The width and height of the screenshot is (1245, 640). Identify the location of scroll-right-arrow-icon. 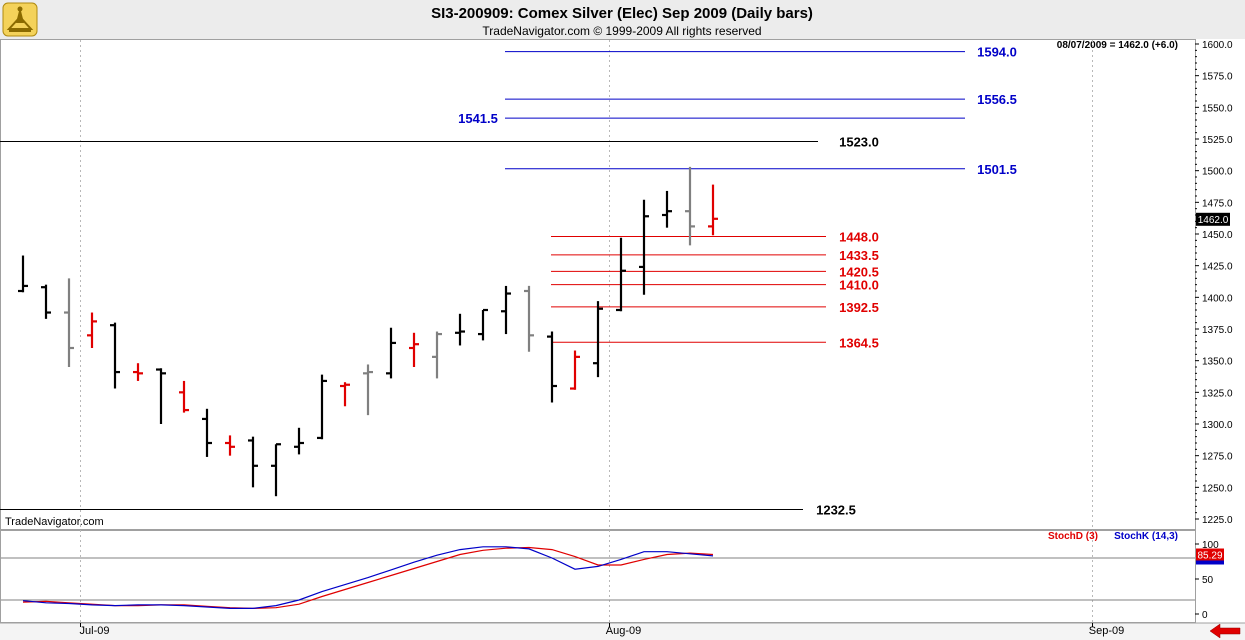
(1225, 631).